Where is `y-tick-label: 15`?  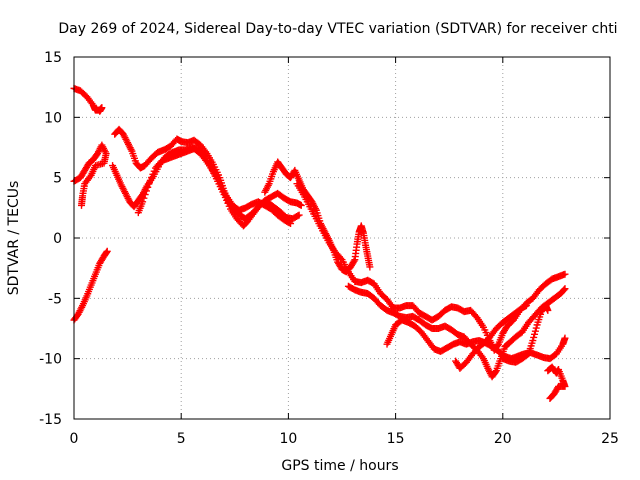 y-tick-label: 15 is located at coordinates (53, 58).